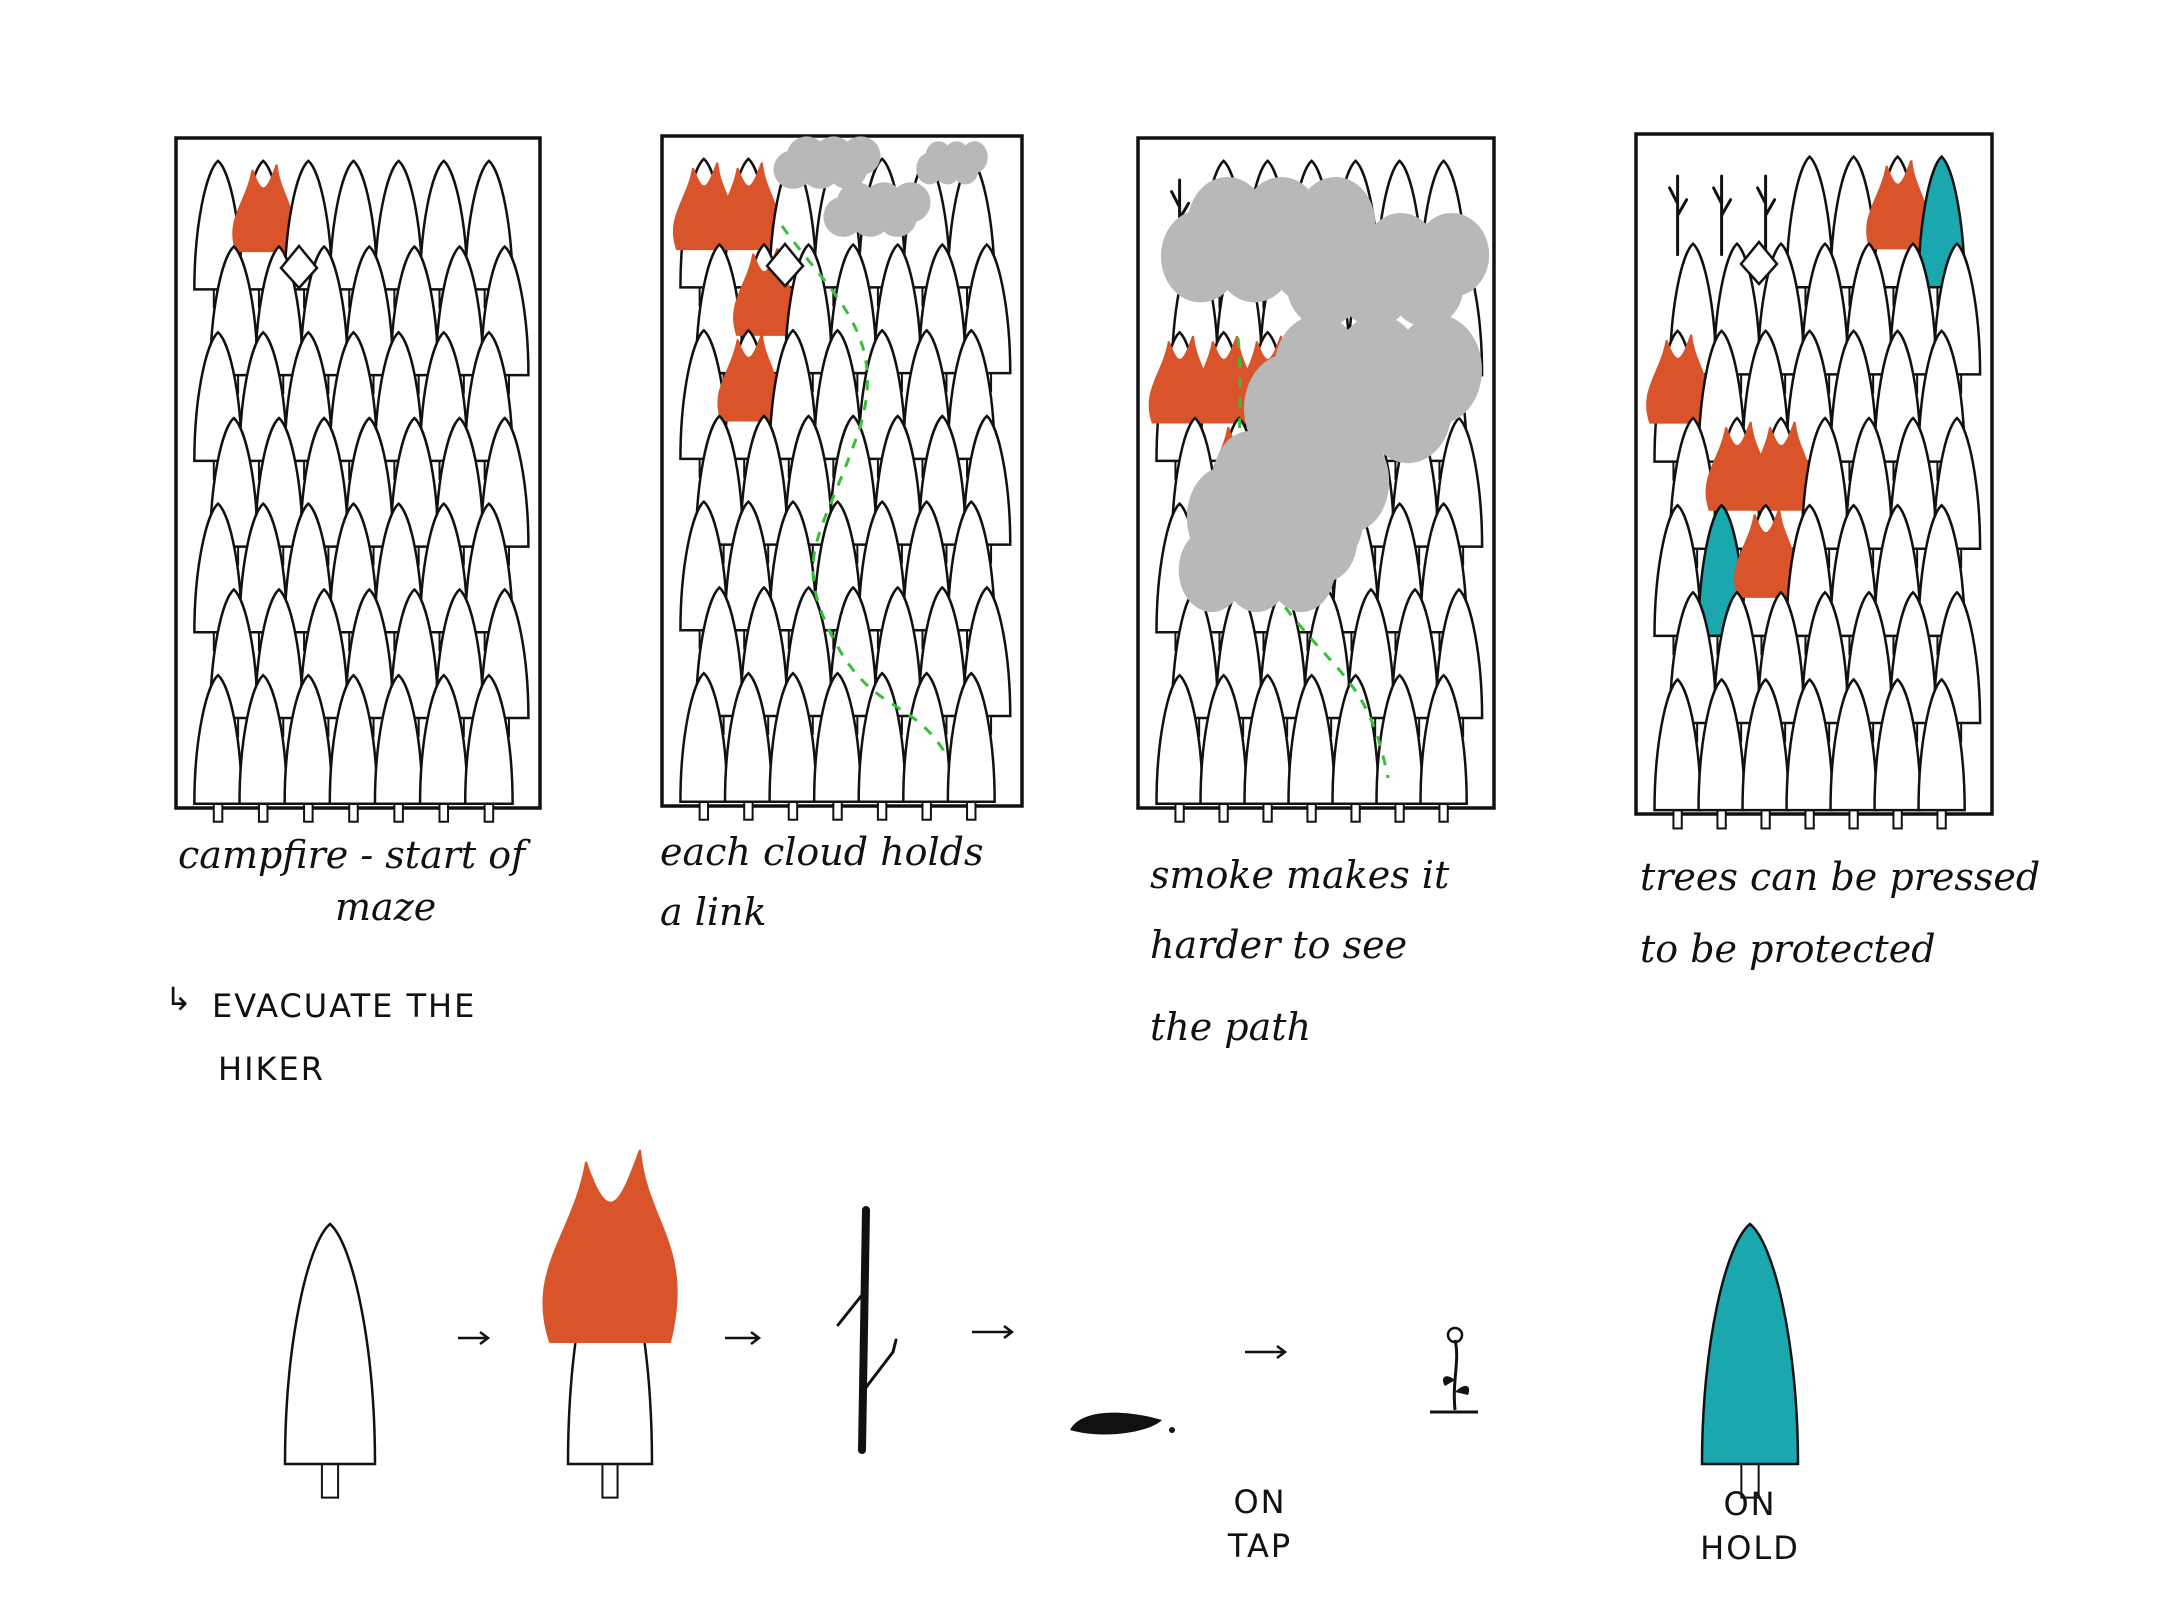  What do you see at coordinates (1750, 1360) in the screenshot?
I see `lifecycle-protected-tree-icon` at bounding box center [1750, 1360].